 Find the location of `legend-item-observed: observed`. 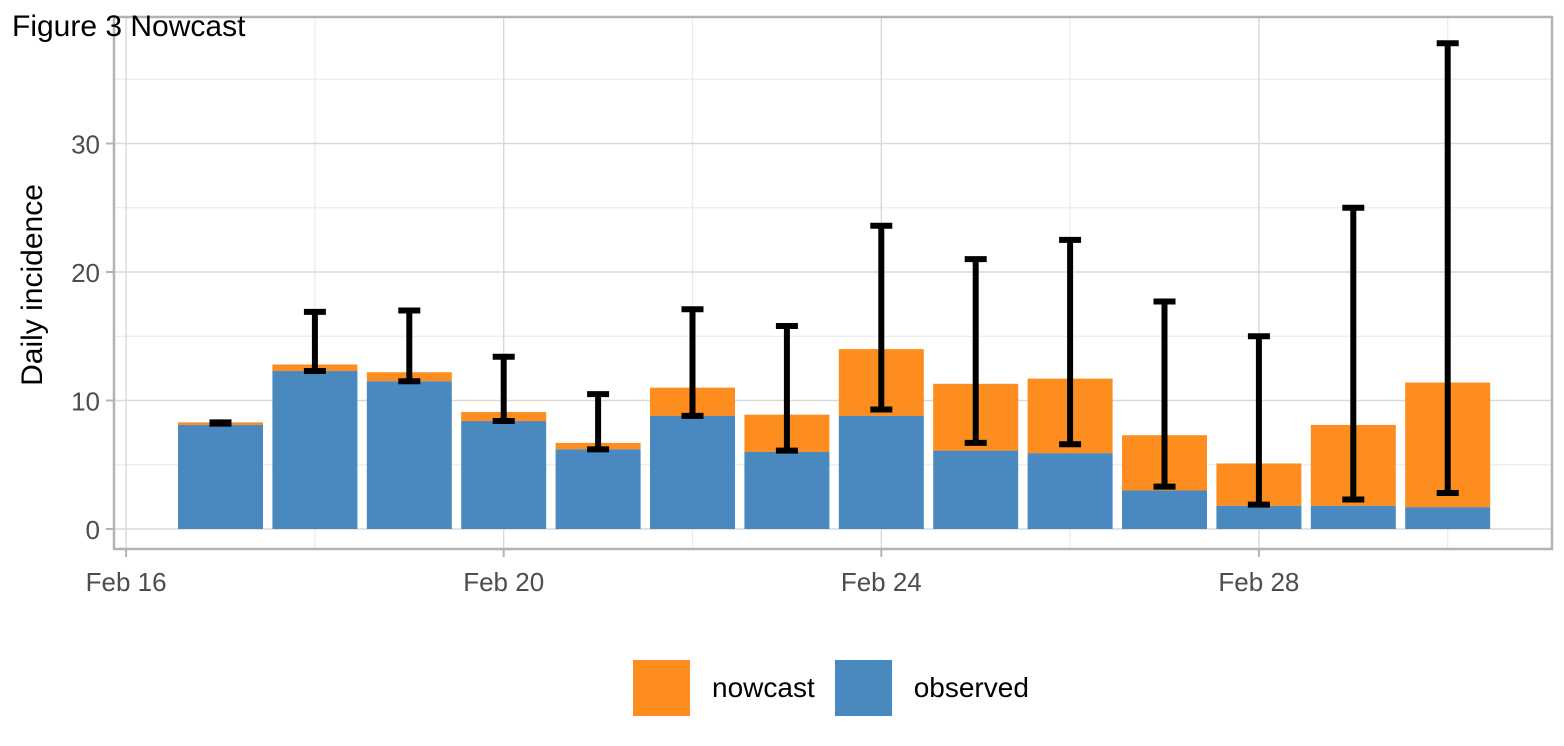

legend-item-observed: observed is located at coordinates (931, 688).